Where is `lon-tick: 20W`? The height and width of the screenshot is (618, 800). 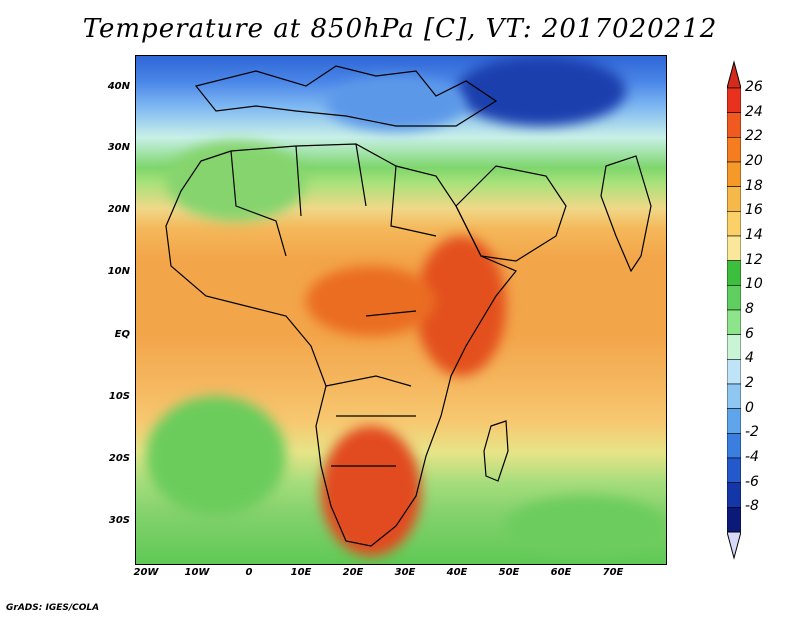
lon-tick: 20W is located at coordinates (146, 572).